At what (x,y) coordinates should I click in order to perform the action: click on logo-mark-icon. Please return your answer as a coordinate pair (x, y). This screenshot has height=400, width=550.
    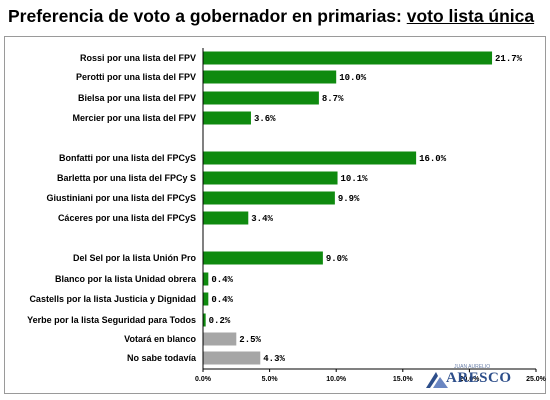
    Looking at the image, I should click on (437, 380).